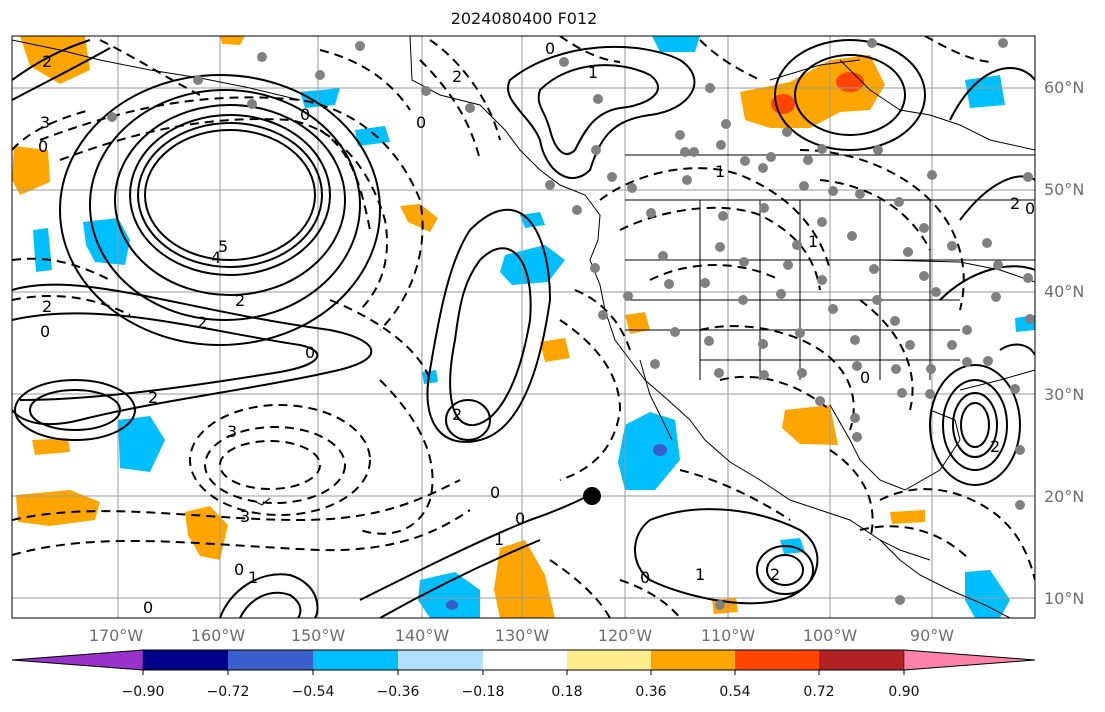 Image resolution: width=1105 pixels, height=712 pixels. I want to click on colorbar-tick-label: −0.54, so click(313, 692).